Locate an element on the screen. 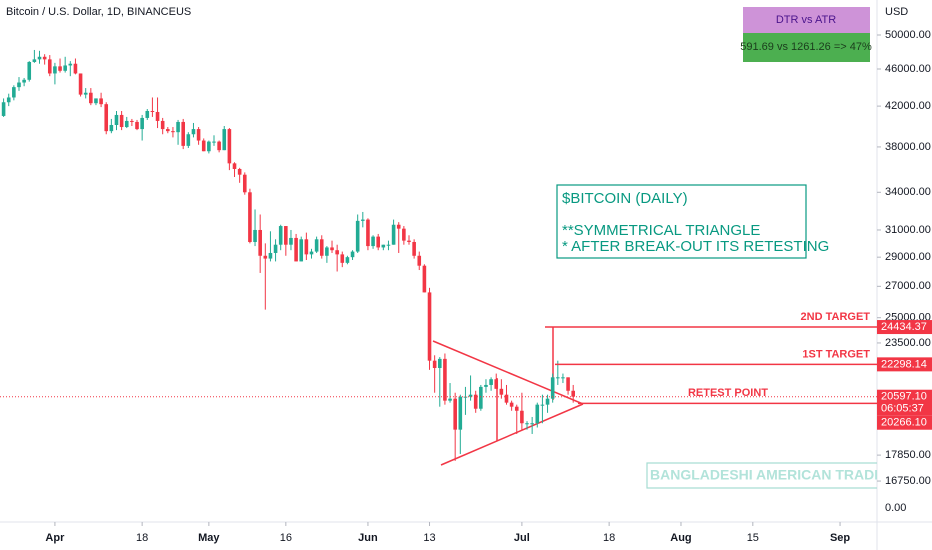 This screenshot has width=932, height=550. y-tick-label: 46000.00 is located at coordinates (908, 69).